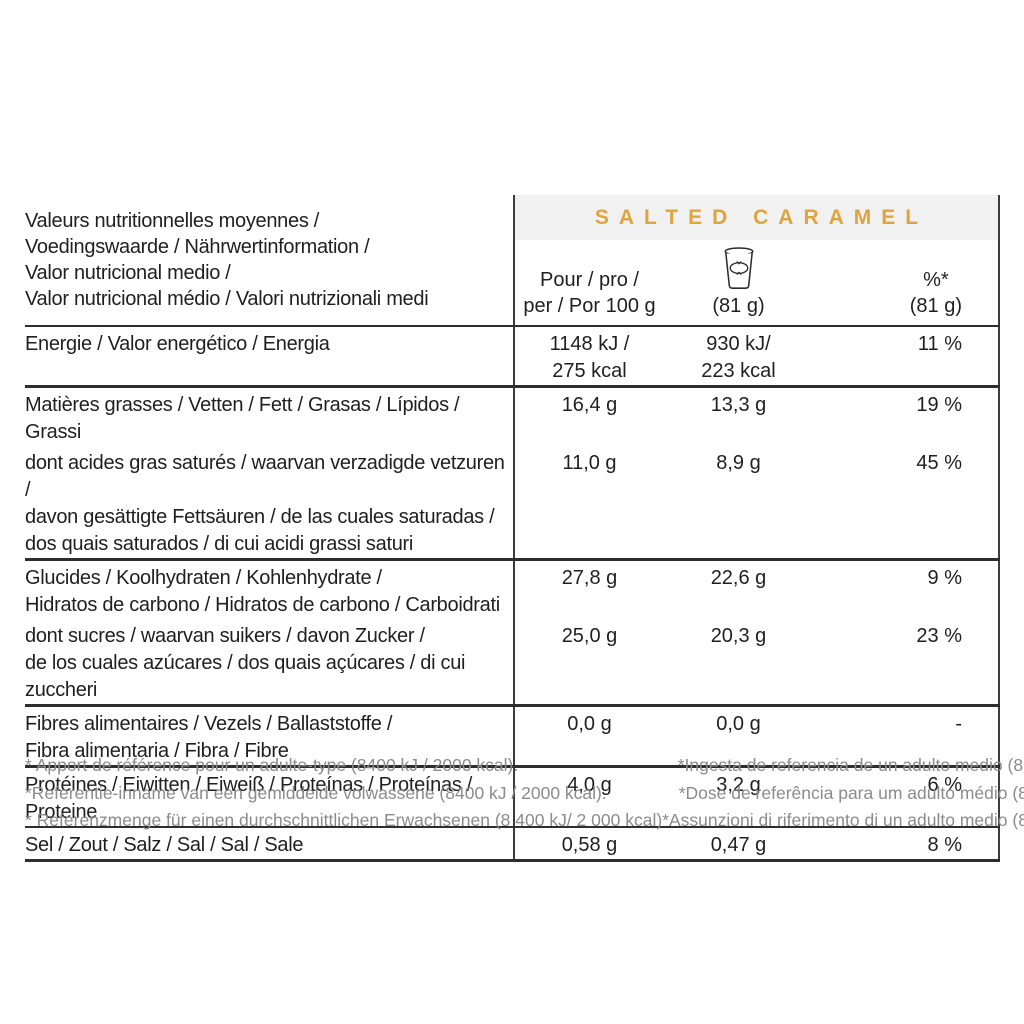 The height and width of the screenshot is (1024, 1024). I want to click on column-header-per-portion: (81 g), so click(738, 282).